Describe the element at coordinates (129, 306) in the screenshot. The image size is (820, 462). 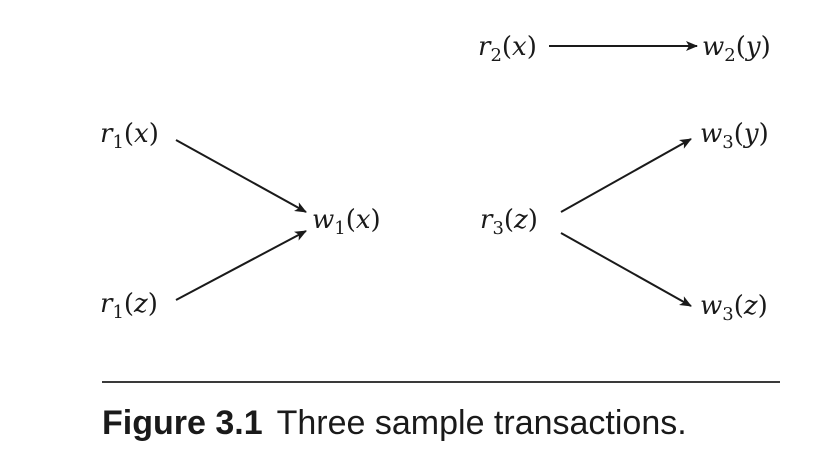
I see `node-r1-z: r1(z)` at that location.